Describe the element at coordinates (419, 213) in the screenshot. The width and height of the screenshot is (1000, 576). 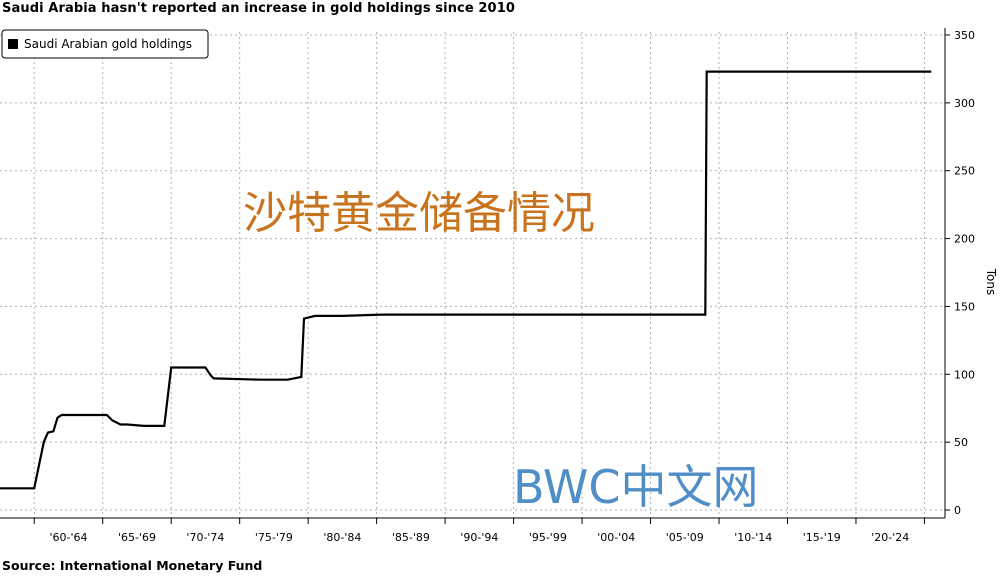
I see `chinese-caption: 沙特黄金储备情况` at that location.